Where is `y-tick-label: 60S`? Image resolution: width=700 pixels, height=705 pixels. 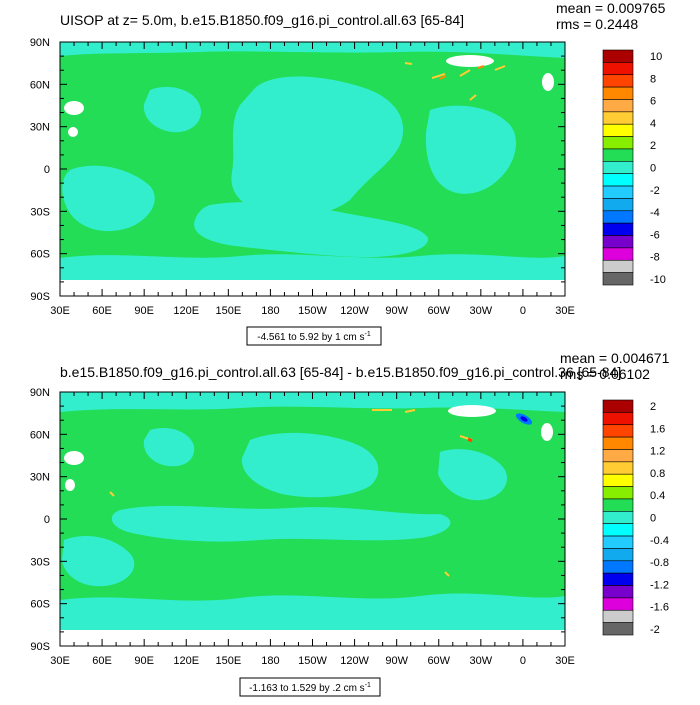 y-tick-label: 60S is located at coordinates (40, 255).